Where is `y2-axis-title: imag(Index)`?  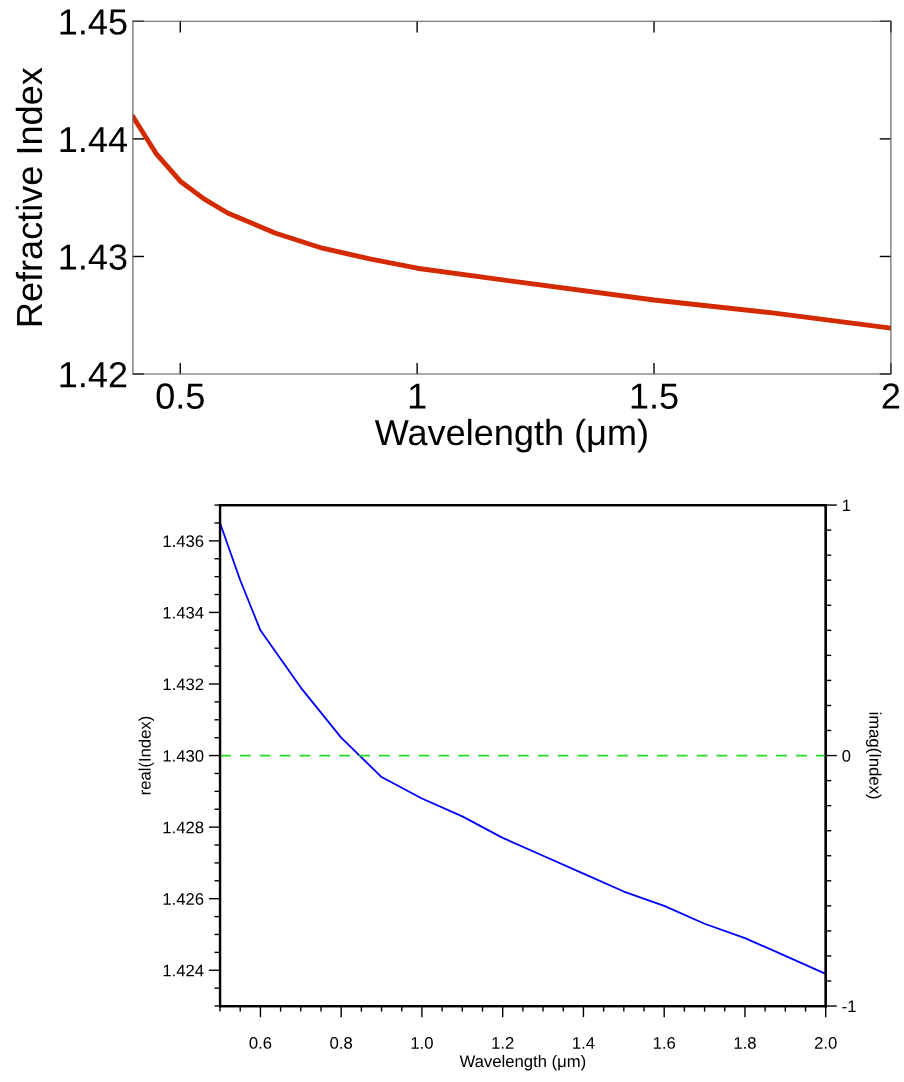 y2-axis-title: imag(Index) is located at coordinates (873, 755).